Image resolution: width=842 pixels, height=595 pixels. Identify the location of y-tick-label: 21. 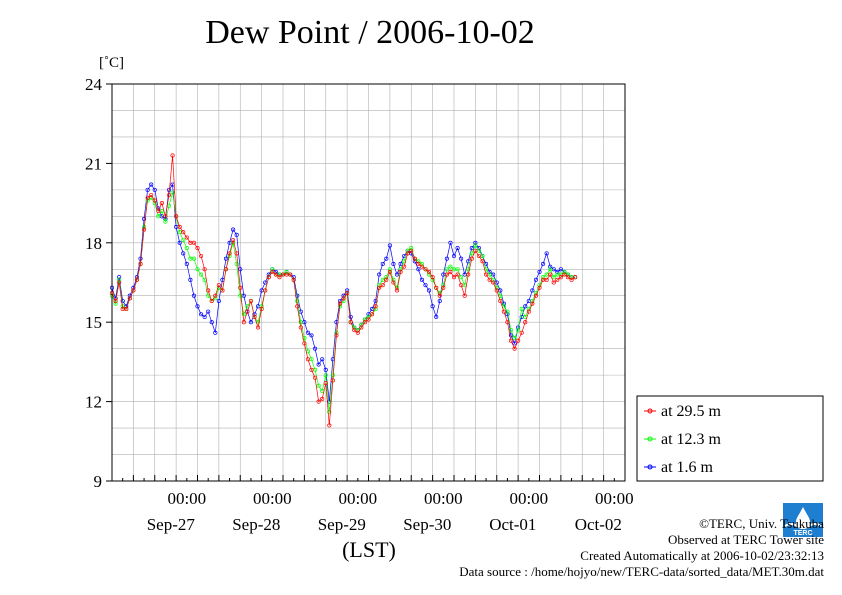
(93, 163).